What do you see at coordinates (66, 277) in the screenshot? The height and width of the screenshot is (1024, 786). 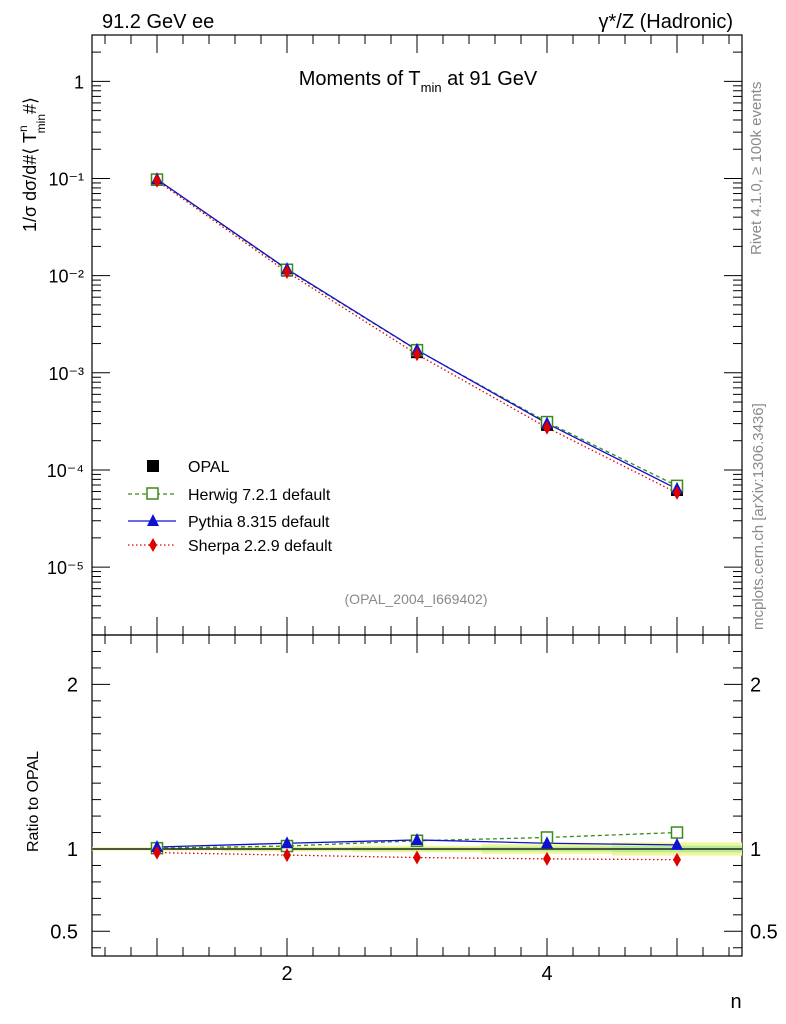 I see `y-tick-label: 10⁻²` at bounding box center [66, 277].